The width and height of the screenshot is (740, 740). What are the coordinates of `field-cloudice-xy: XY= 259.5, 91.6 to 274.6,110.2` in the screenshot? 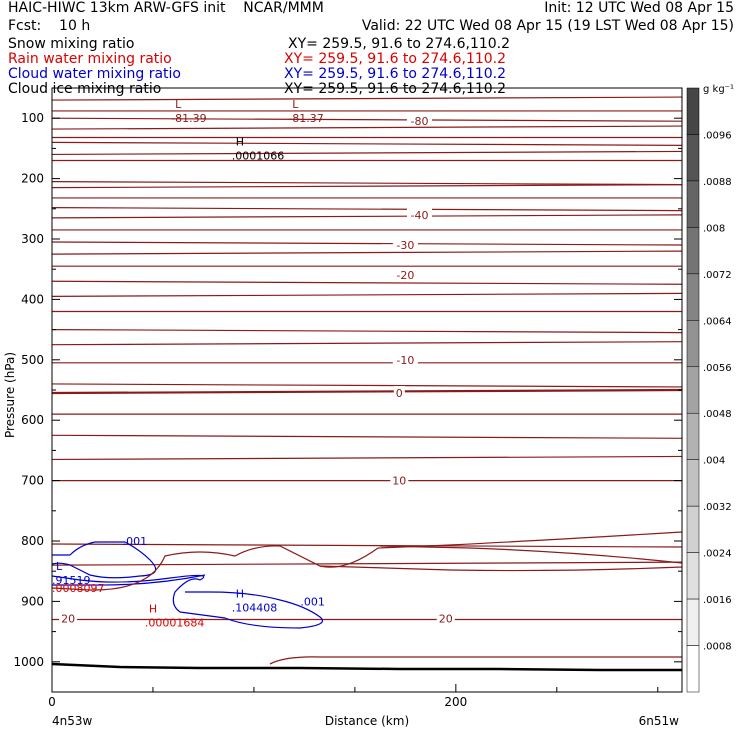 It's located at (395, 89).